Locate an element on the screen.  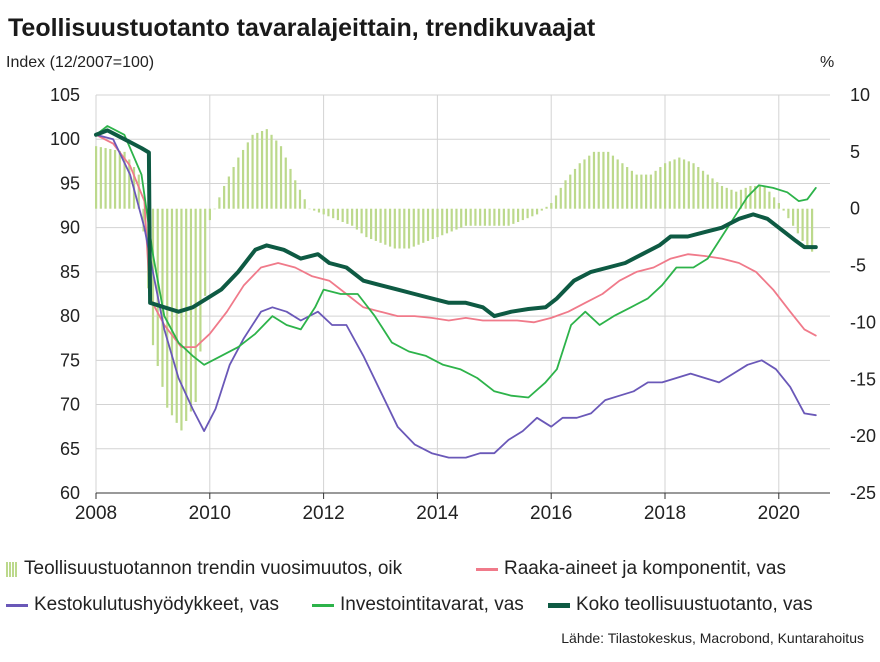
y-tick-label: 60 is located at coordinates (70, 493).